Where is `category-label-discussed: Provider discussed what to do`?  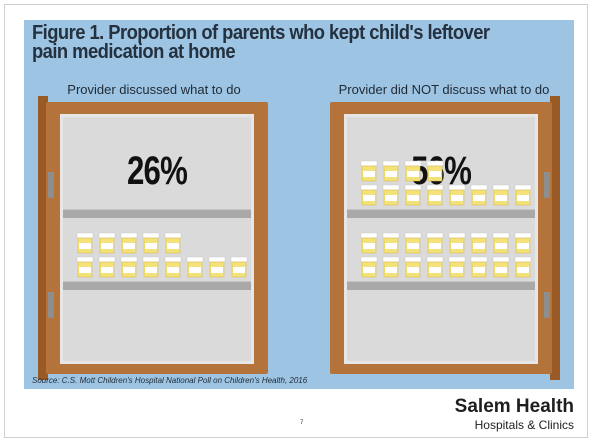 category-label-discussed: Provider discussed what to do is located at coordinates (154, 89).